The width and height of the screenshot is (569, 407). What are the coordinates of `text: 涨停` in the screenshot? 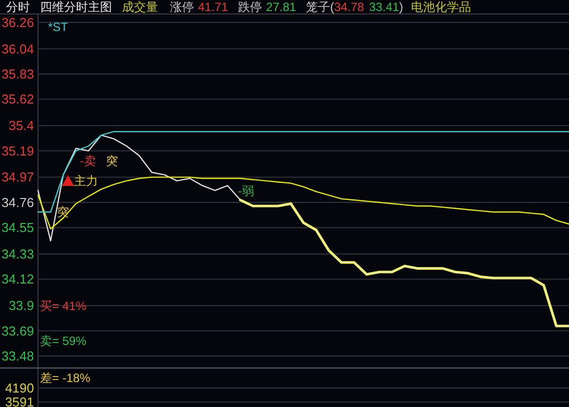 It's located at (182, 7).